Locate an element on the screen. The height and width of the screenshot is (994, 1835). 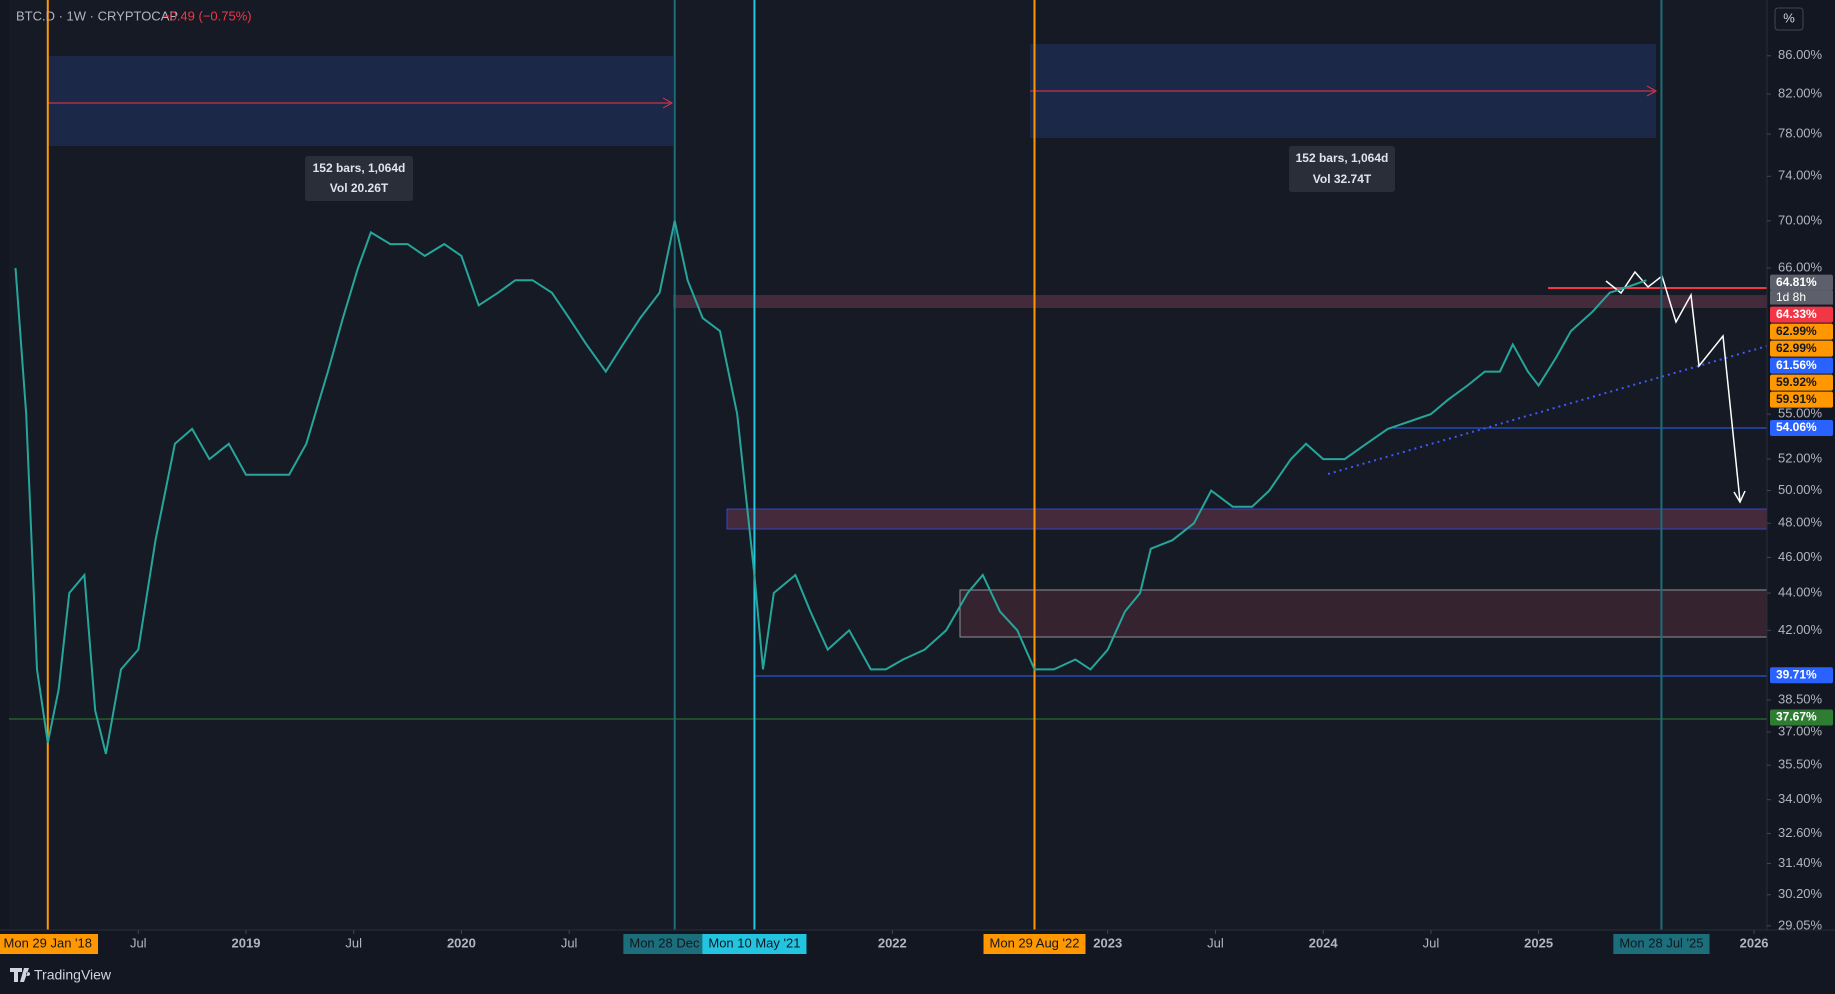
unit-label: % is located at coordinates (1789, 17).